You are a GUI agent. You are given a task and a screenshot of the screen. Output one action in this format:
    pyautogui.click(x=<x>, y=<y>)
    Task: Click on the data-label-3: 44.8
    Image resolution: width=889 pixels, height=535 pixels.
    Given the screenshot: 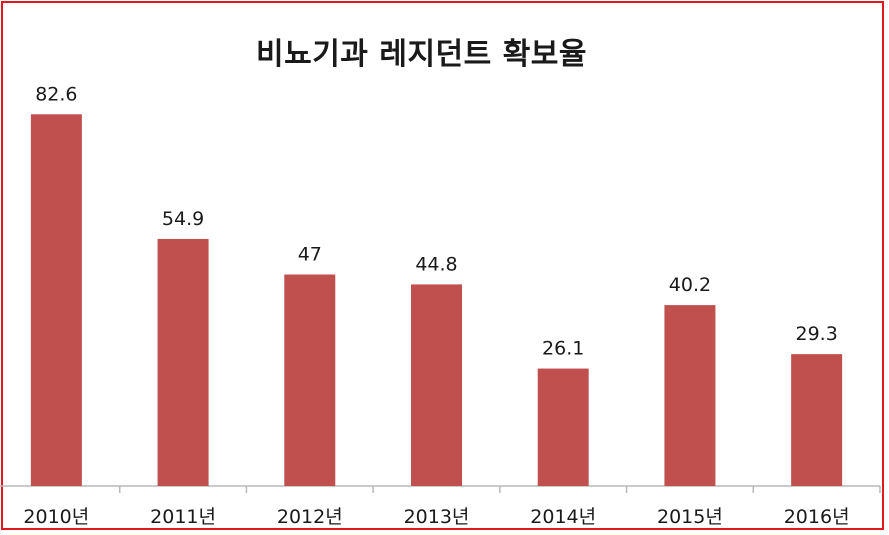 What is the action you would take?
    pyautogui.click(x=436, y=264)
    